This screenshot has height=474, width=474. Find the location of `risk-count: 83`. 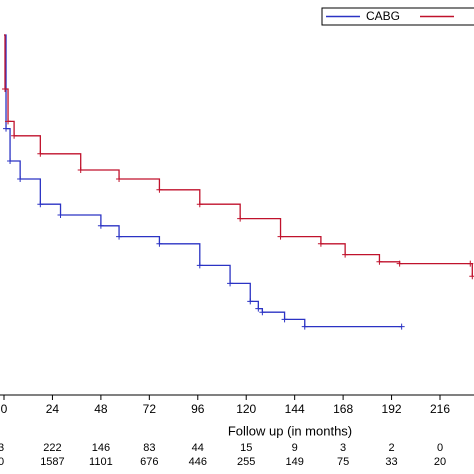

risk-count: 83 is located at coordinates (149, 448).